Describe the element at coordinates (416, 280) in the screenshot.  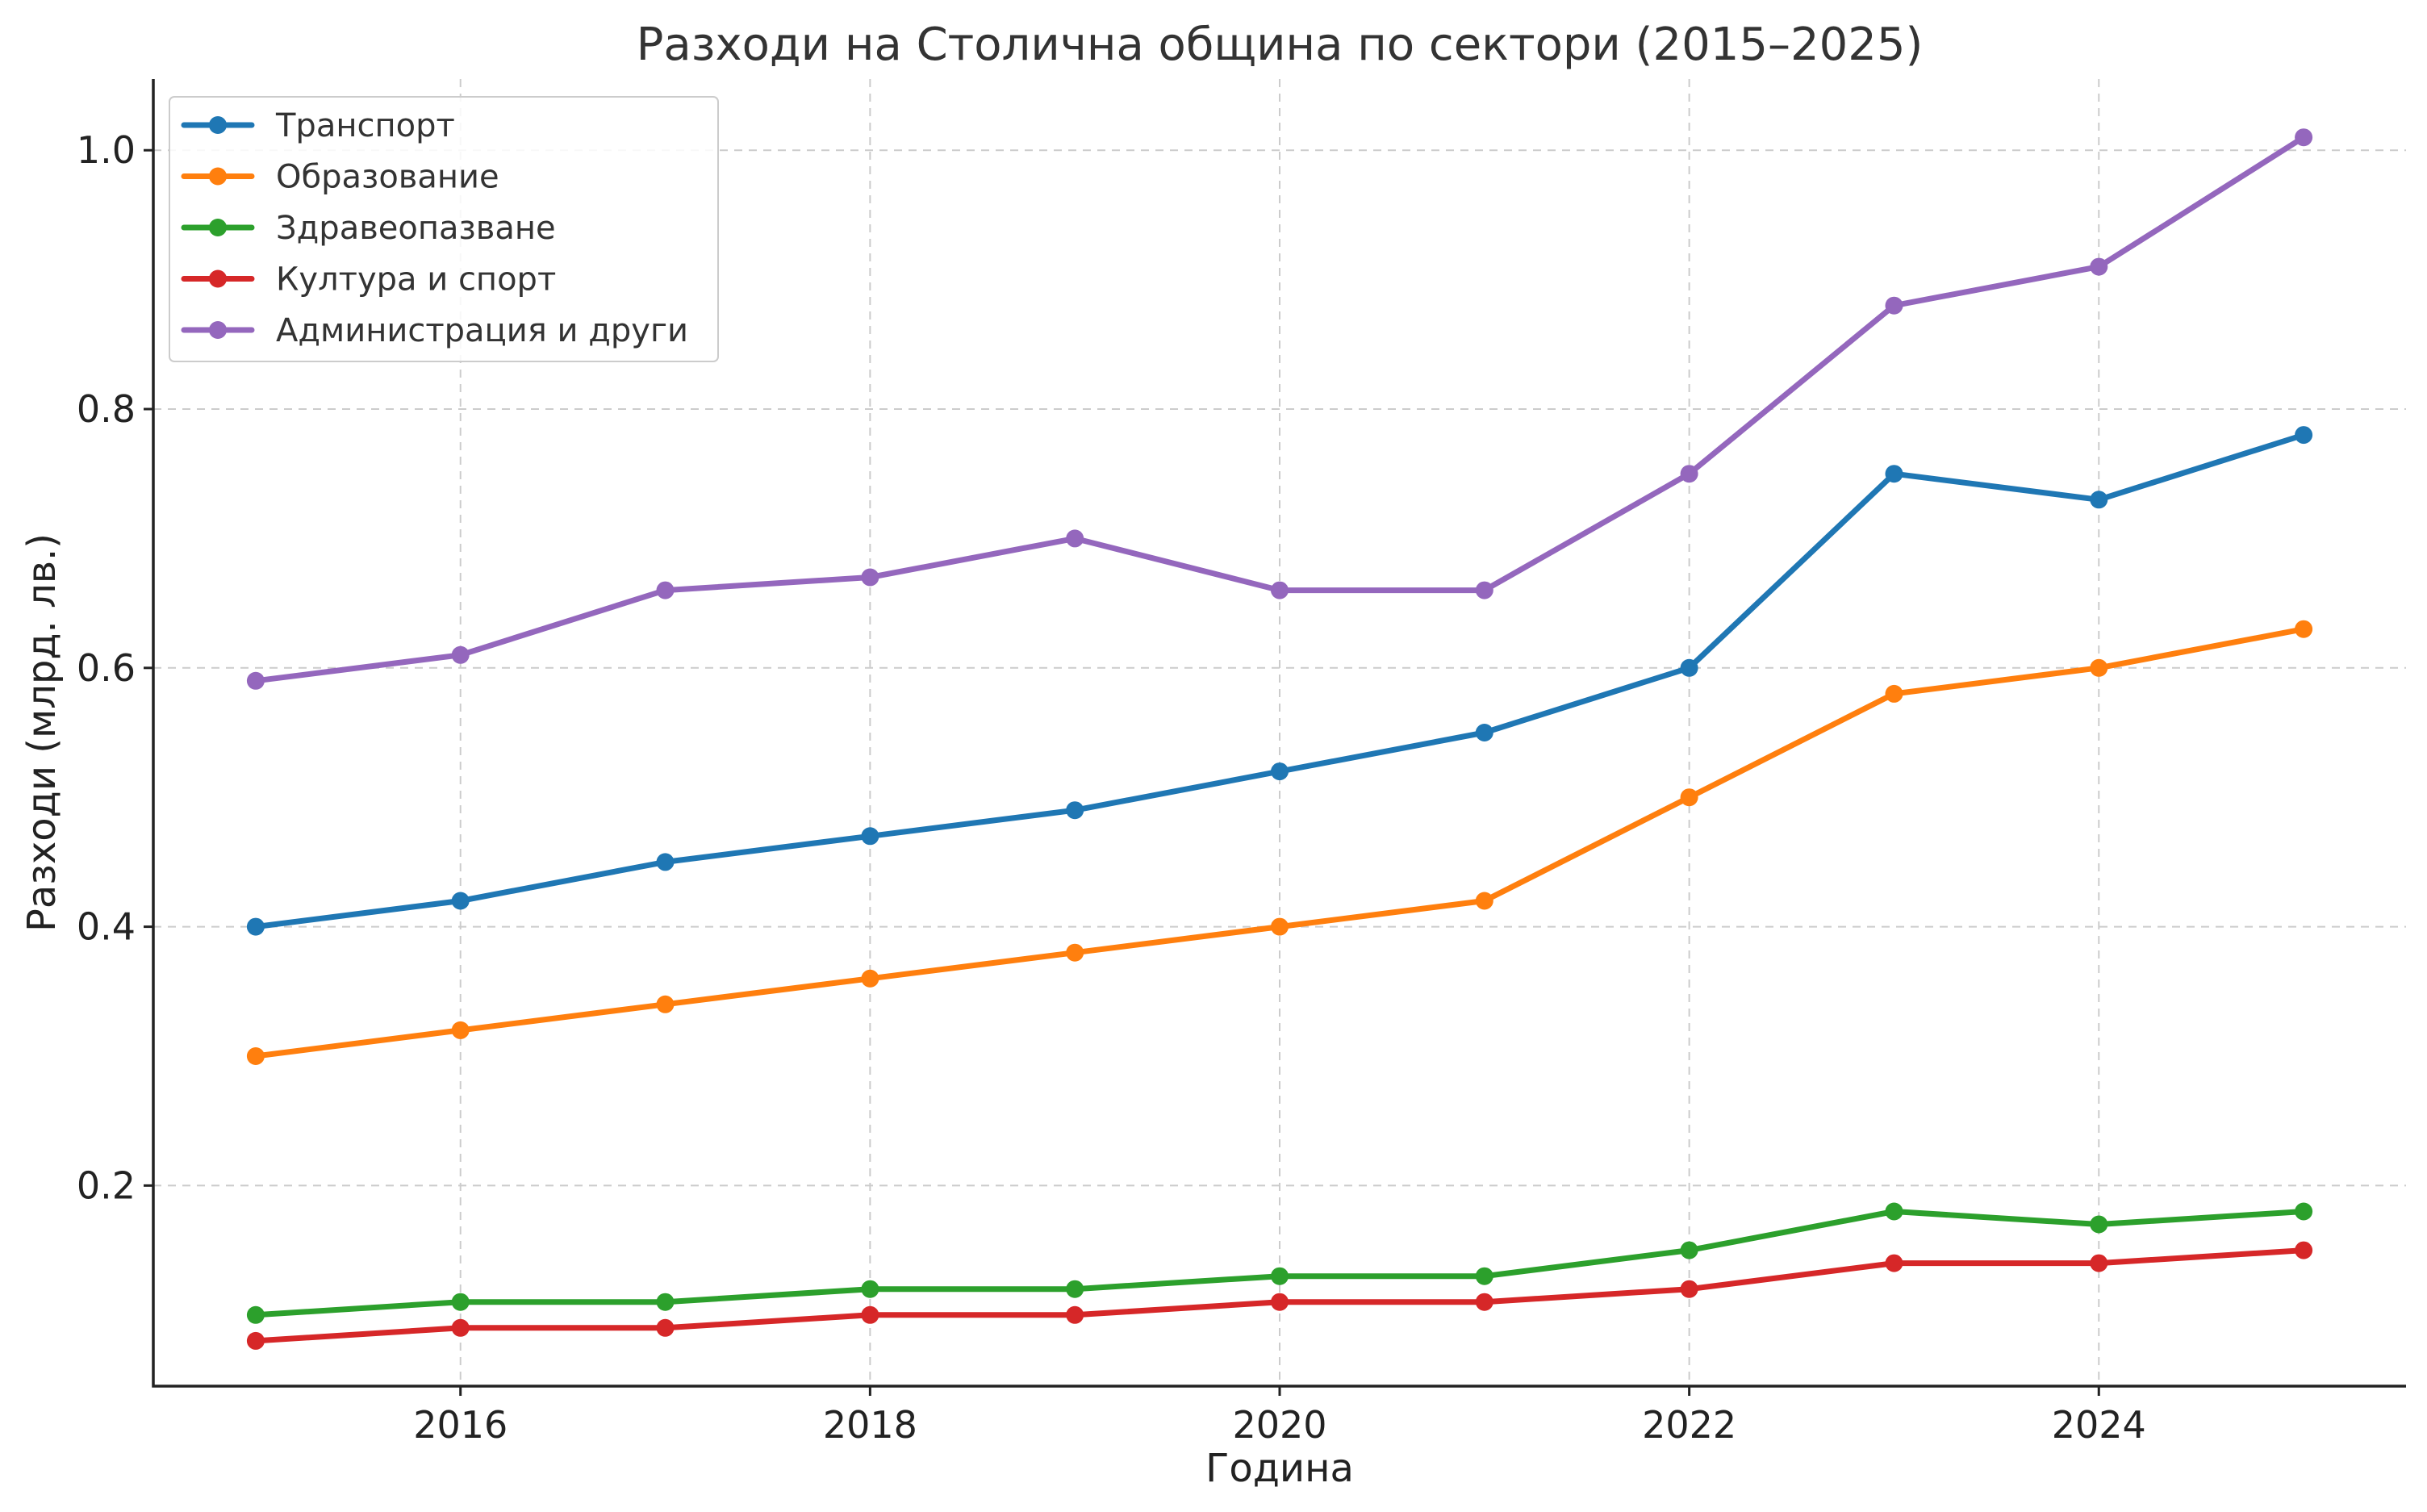
I see `legend-label: Култура и спорт` at that location.